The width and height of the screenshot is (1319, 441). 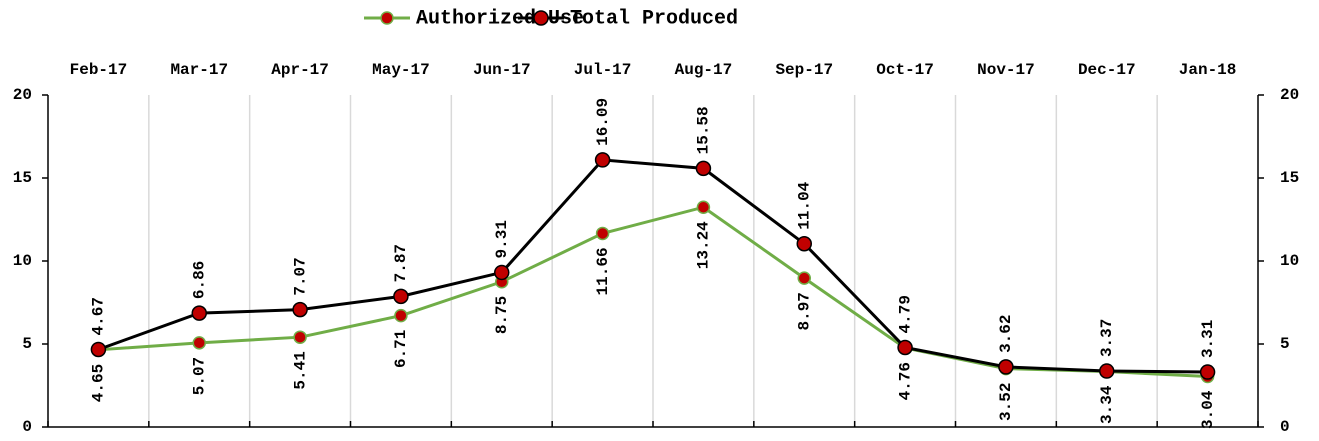 I want to click on data-label: 7.07, so click(x=300, y=276).